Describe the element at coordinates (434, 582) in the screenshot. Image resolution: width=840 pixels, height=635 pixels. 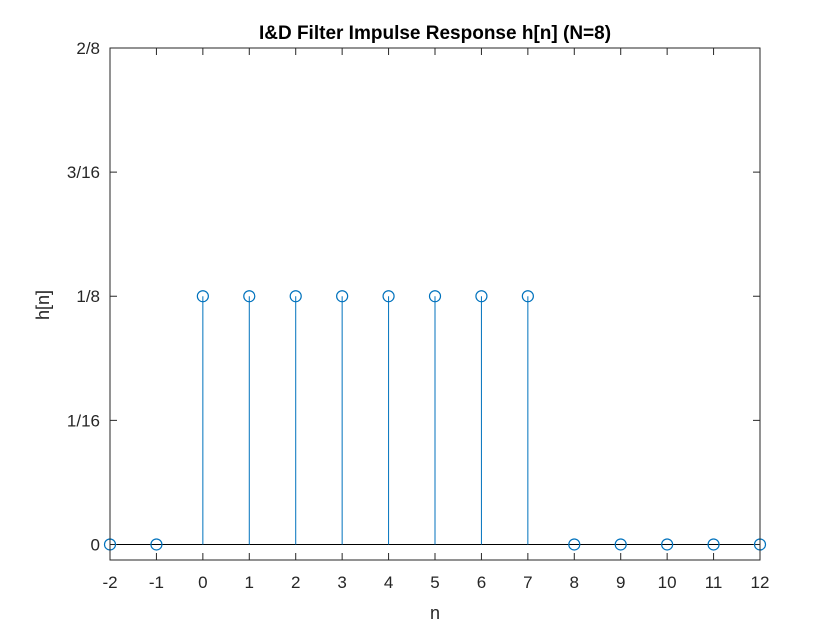
I see `x-tick-label: 5` at that location.